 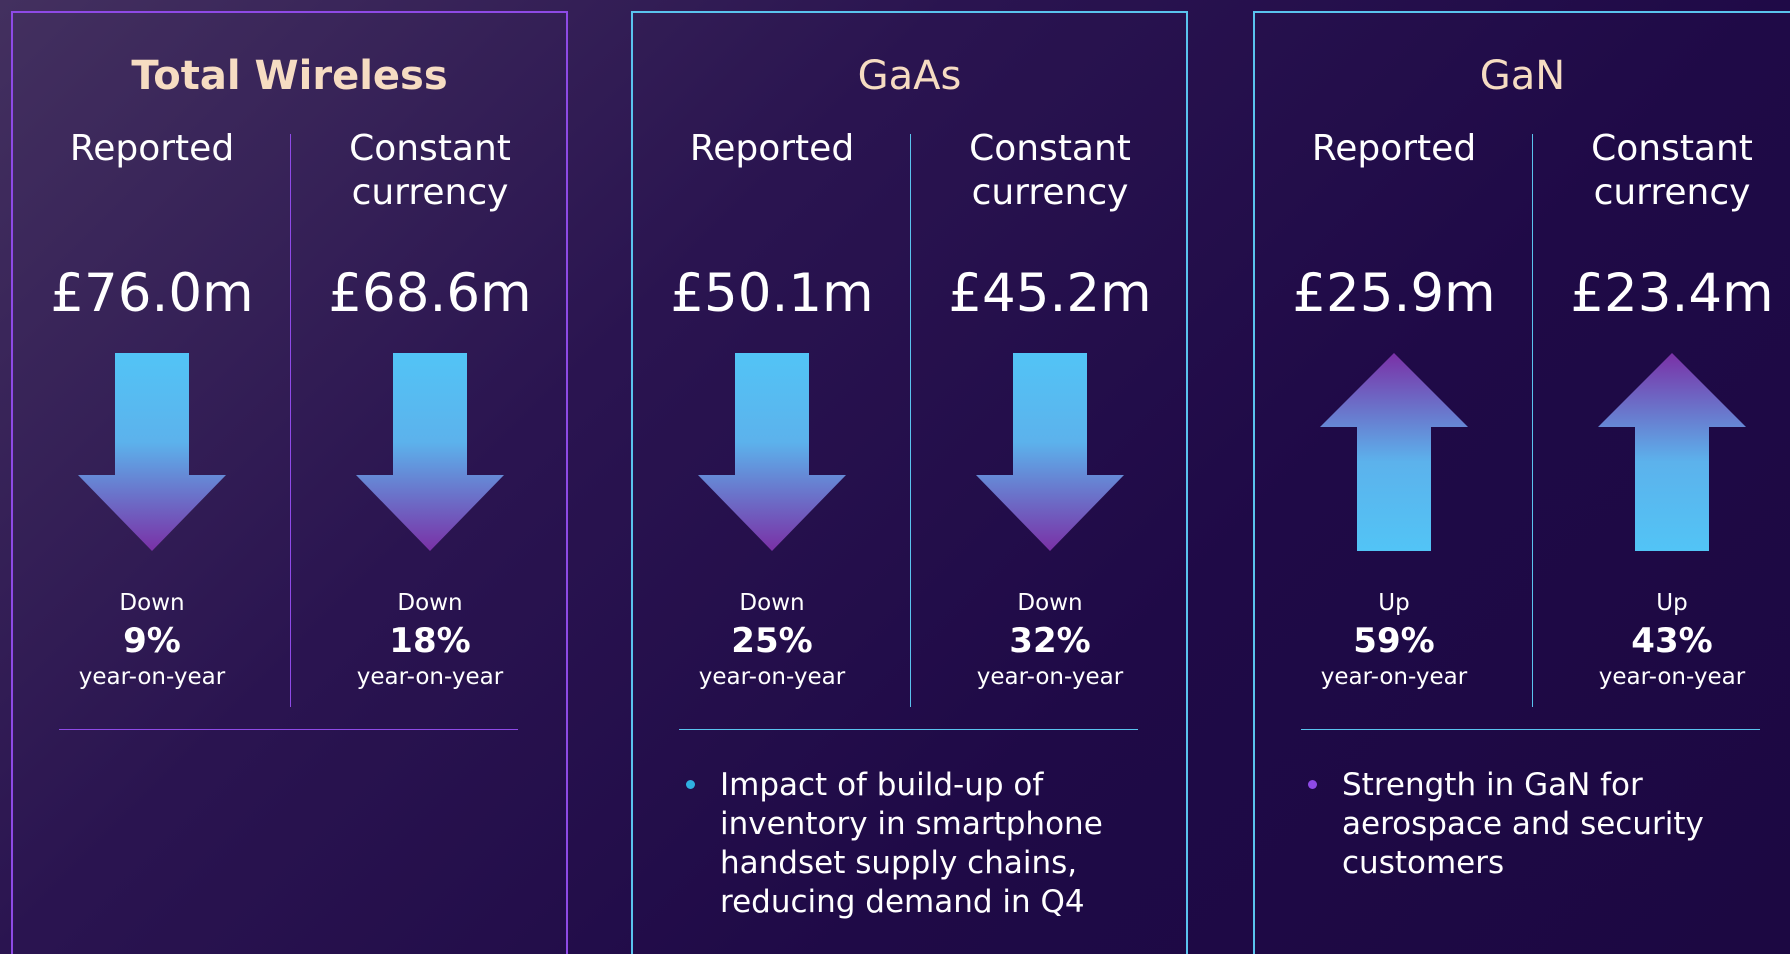 What do you see at coordinates (1672, 293) in the screenshot?
I see `metric-value: £23.4m` at bounding box center [1672, 293].